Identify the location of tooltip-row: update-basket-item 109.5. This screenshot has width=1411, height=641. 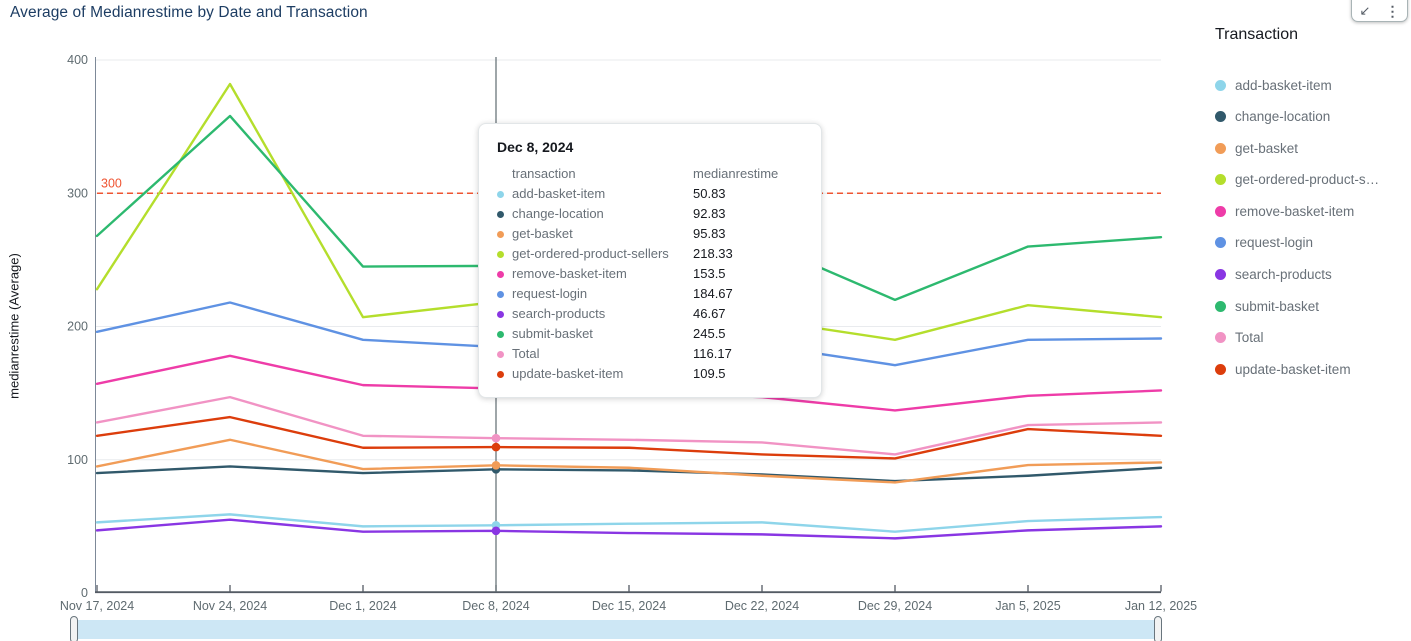
(648, 374).